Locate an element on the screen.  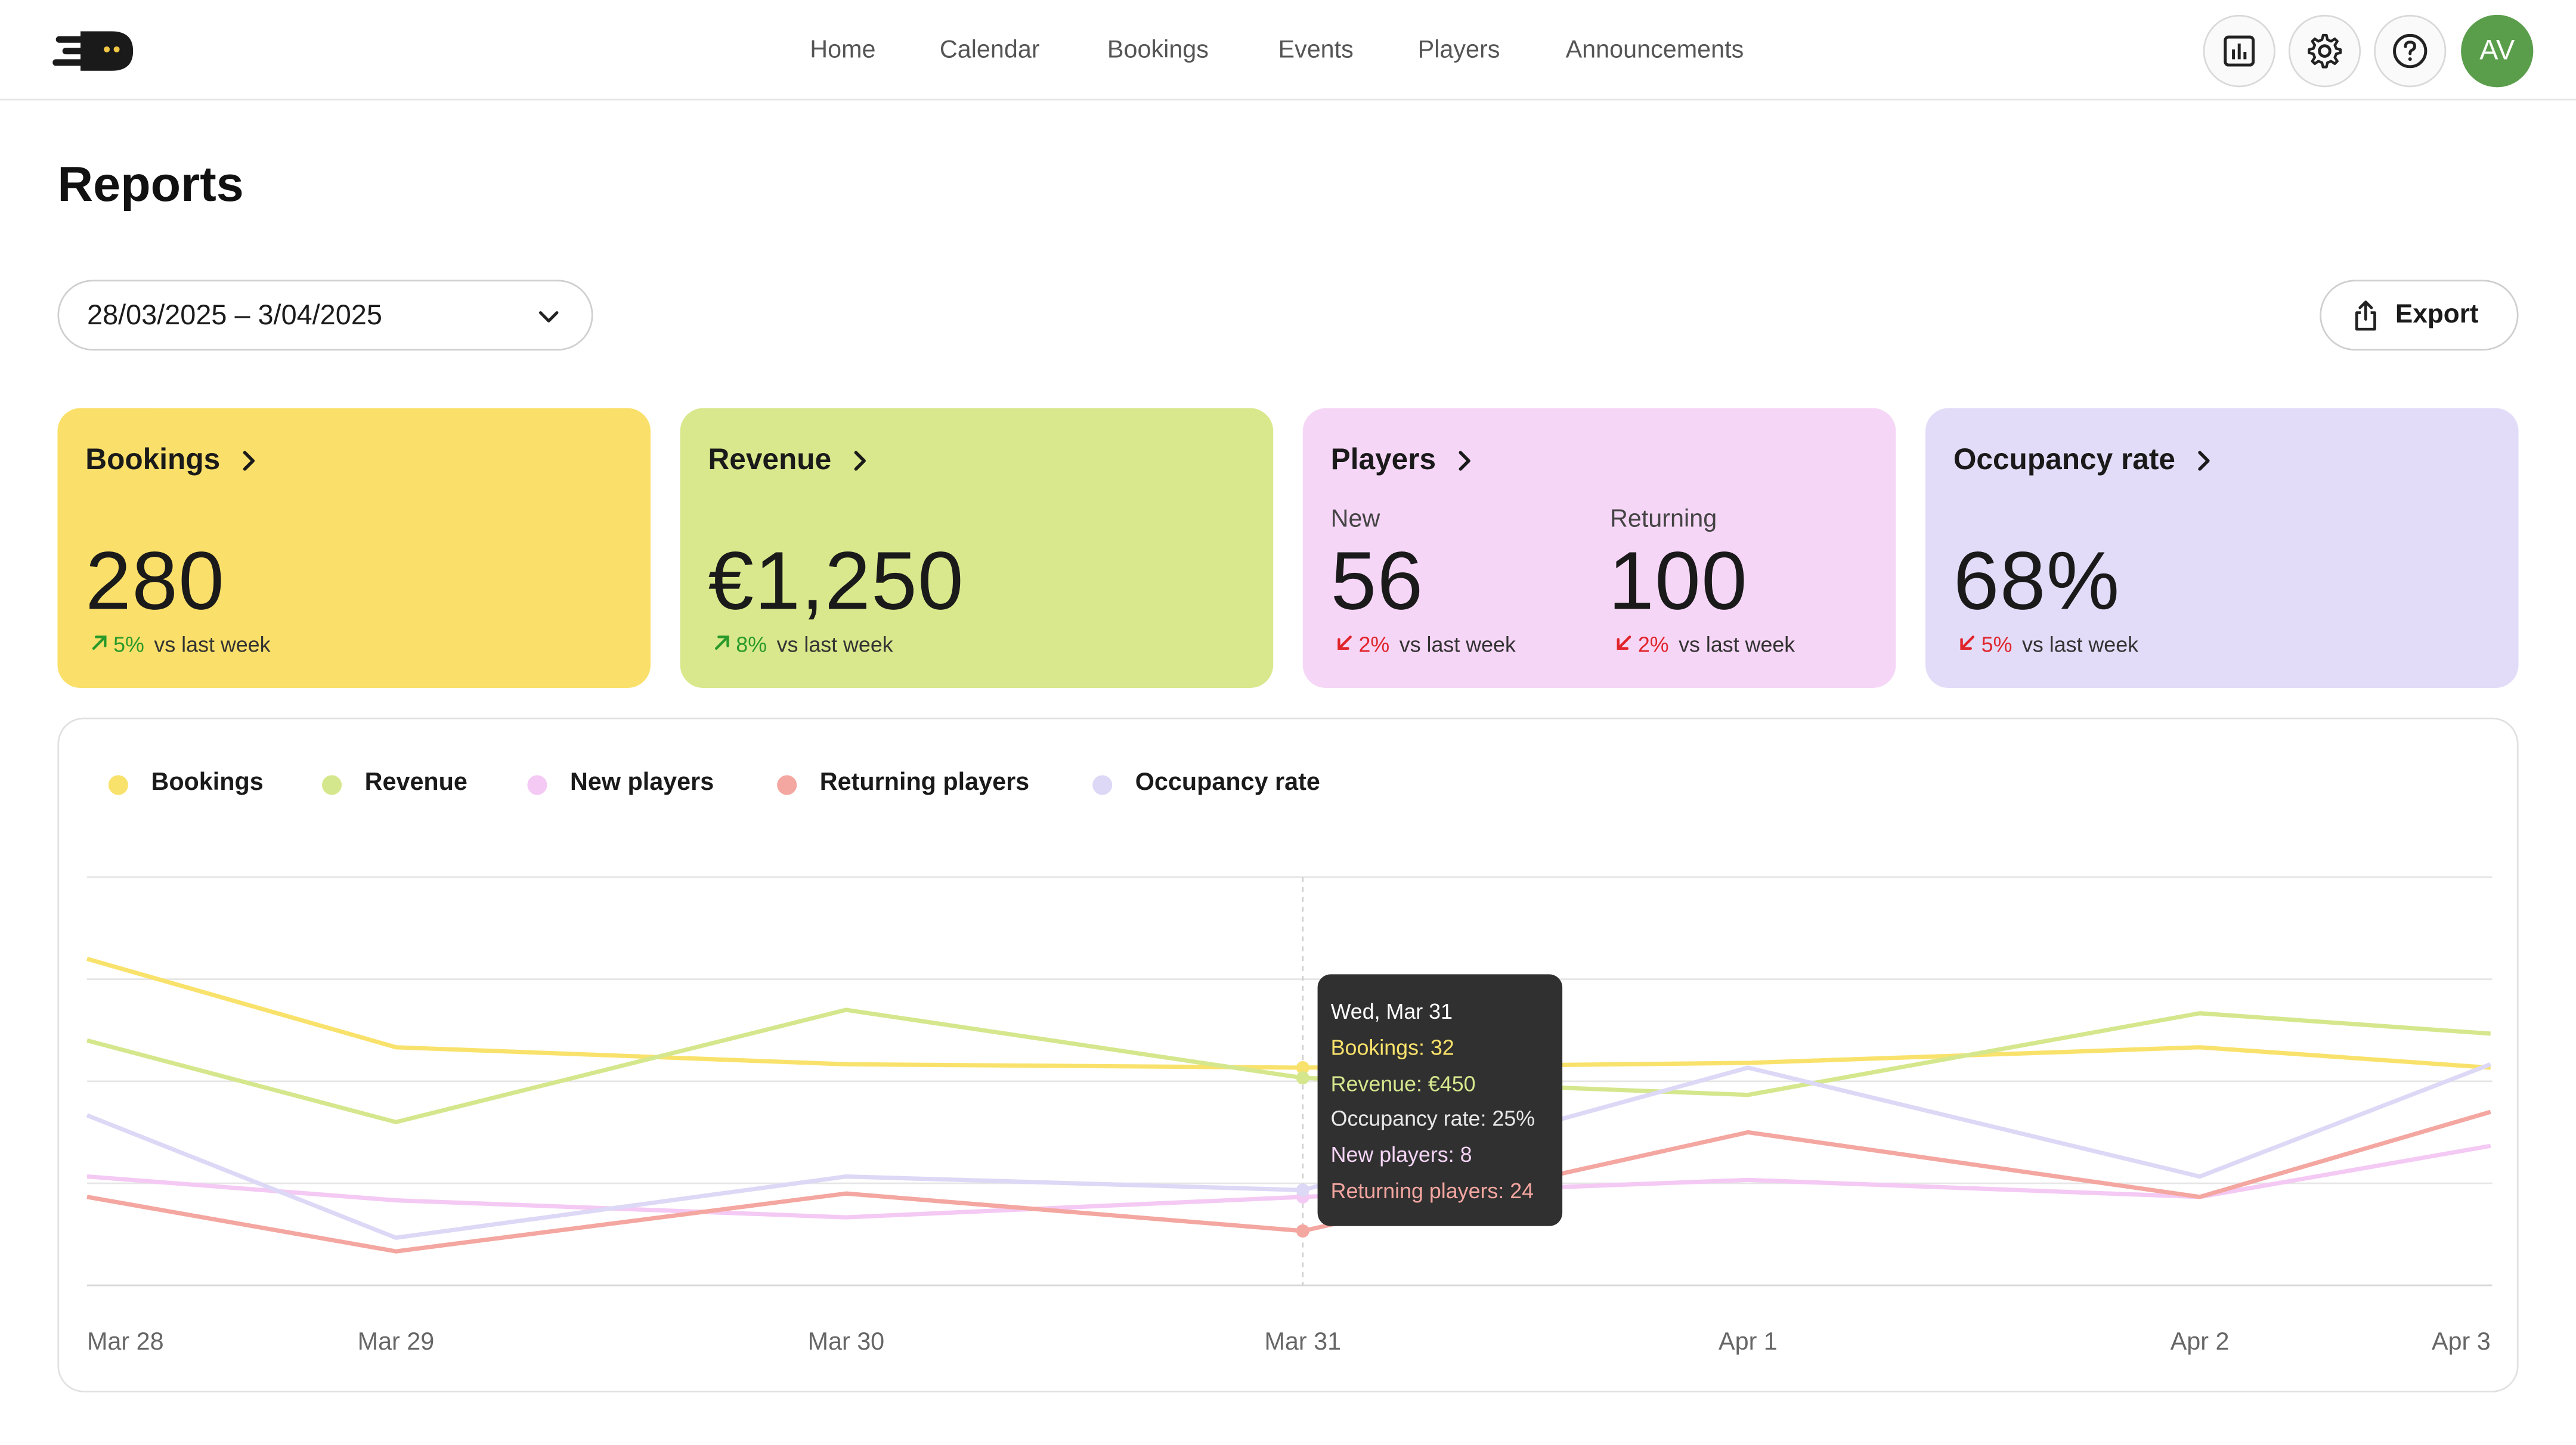
new-players-value: 56 is located at coordinates (1377, 581).